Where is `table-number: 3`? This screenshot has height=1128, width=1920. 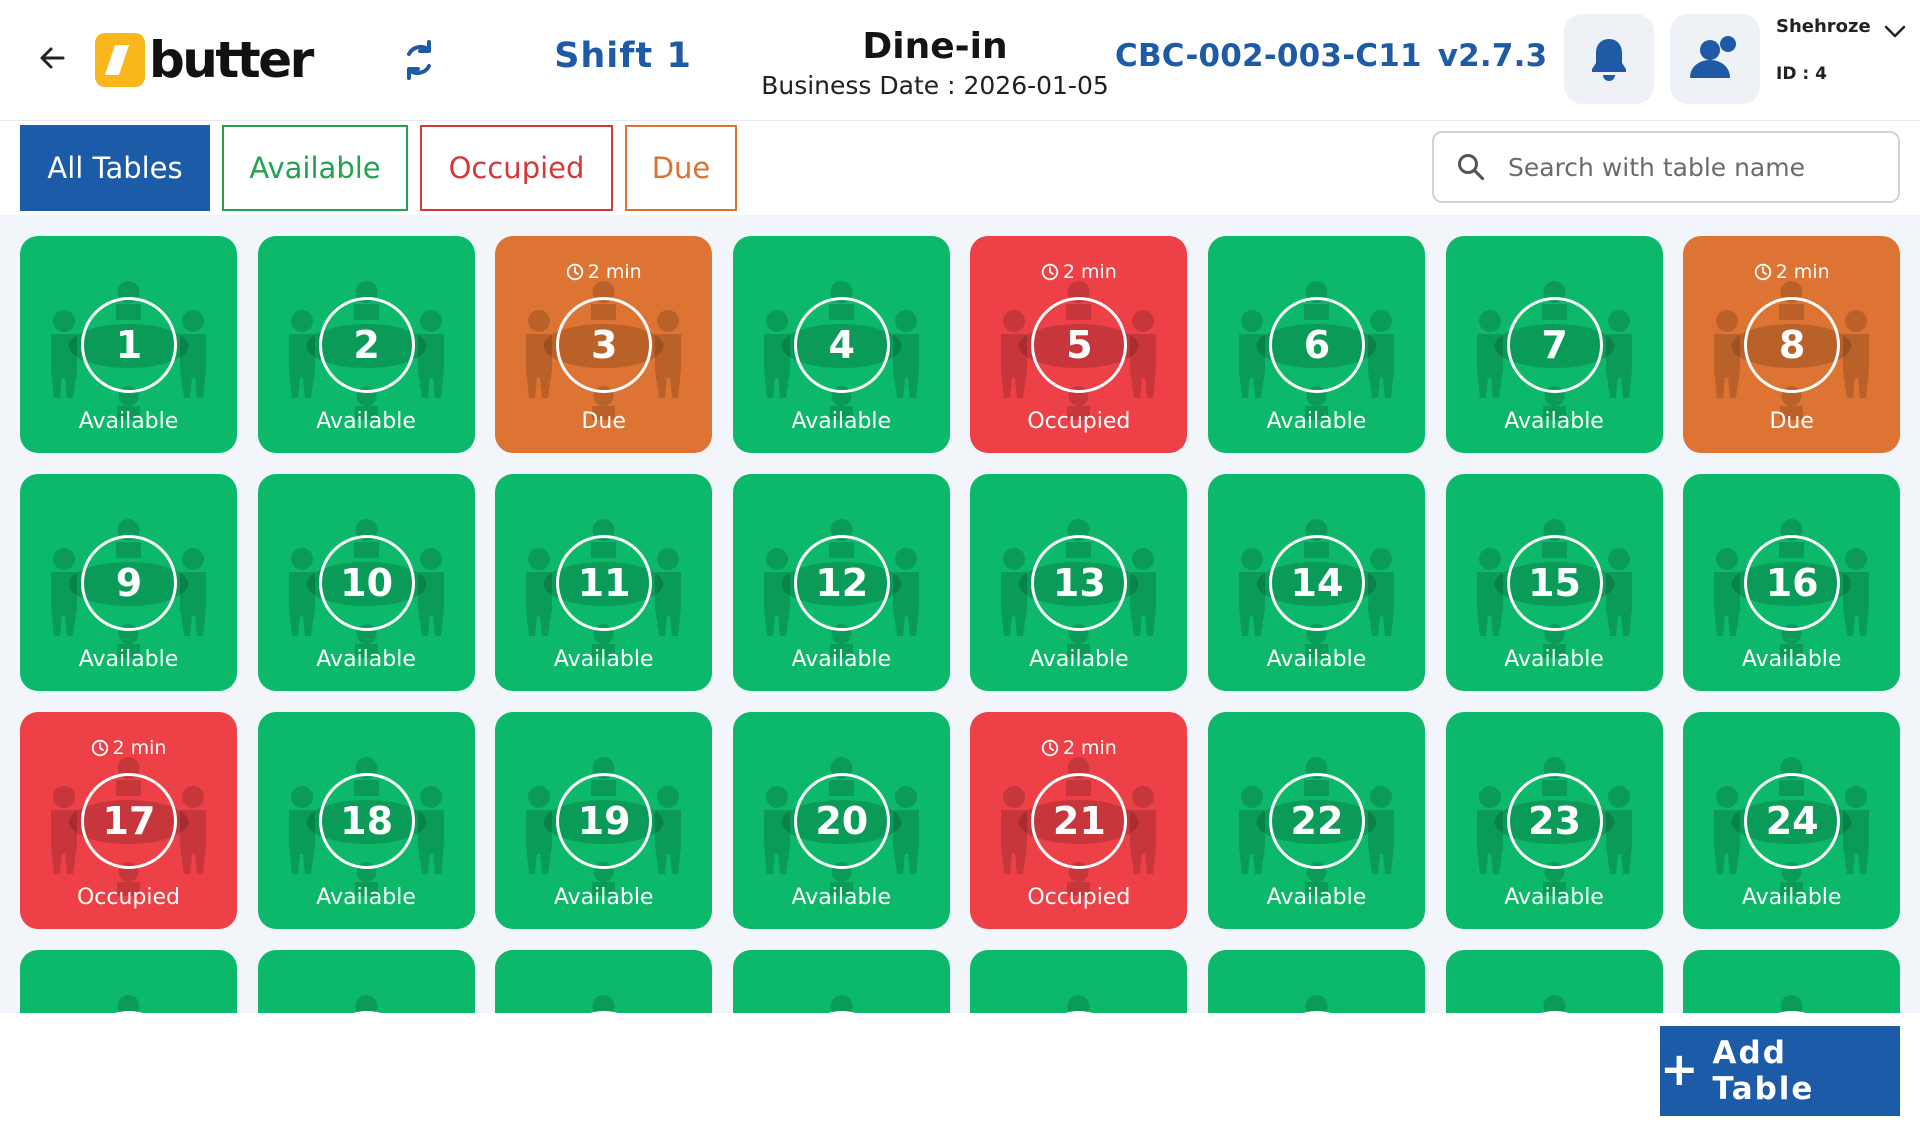 table-number: 3 is located at coordinates (604, 345).